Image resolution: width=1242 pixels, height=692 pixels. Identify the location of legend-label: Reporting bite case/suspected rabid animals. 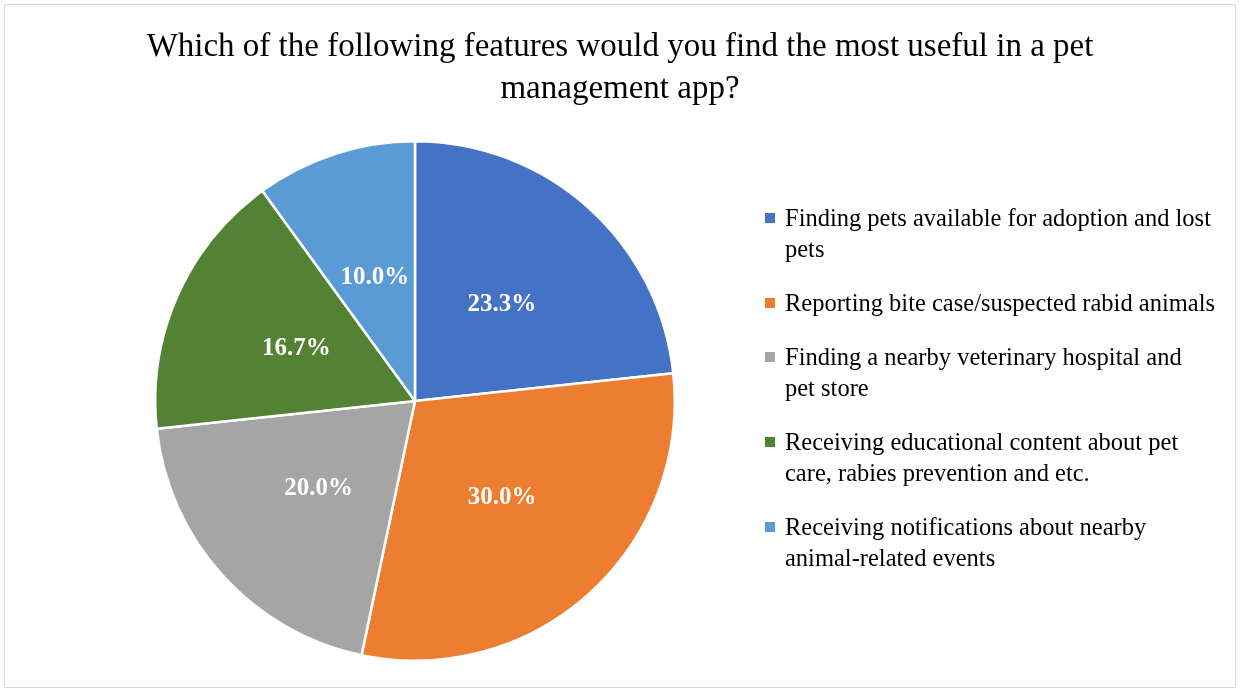
(1000, 302).